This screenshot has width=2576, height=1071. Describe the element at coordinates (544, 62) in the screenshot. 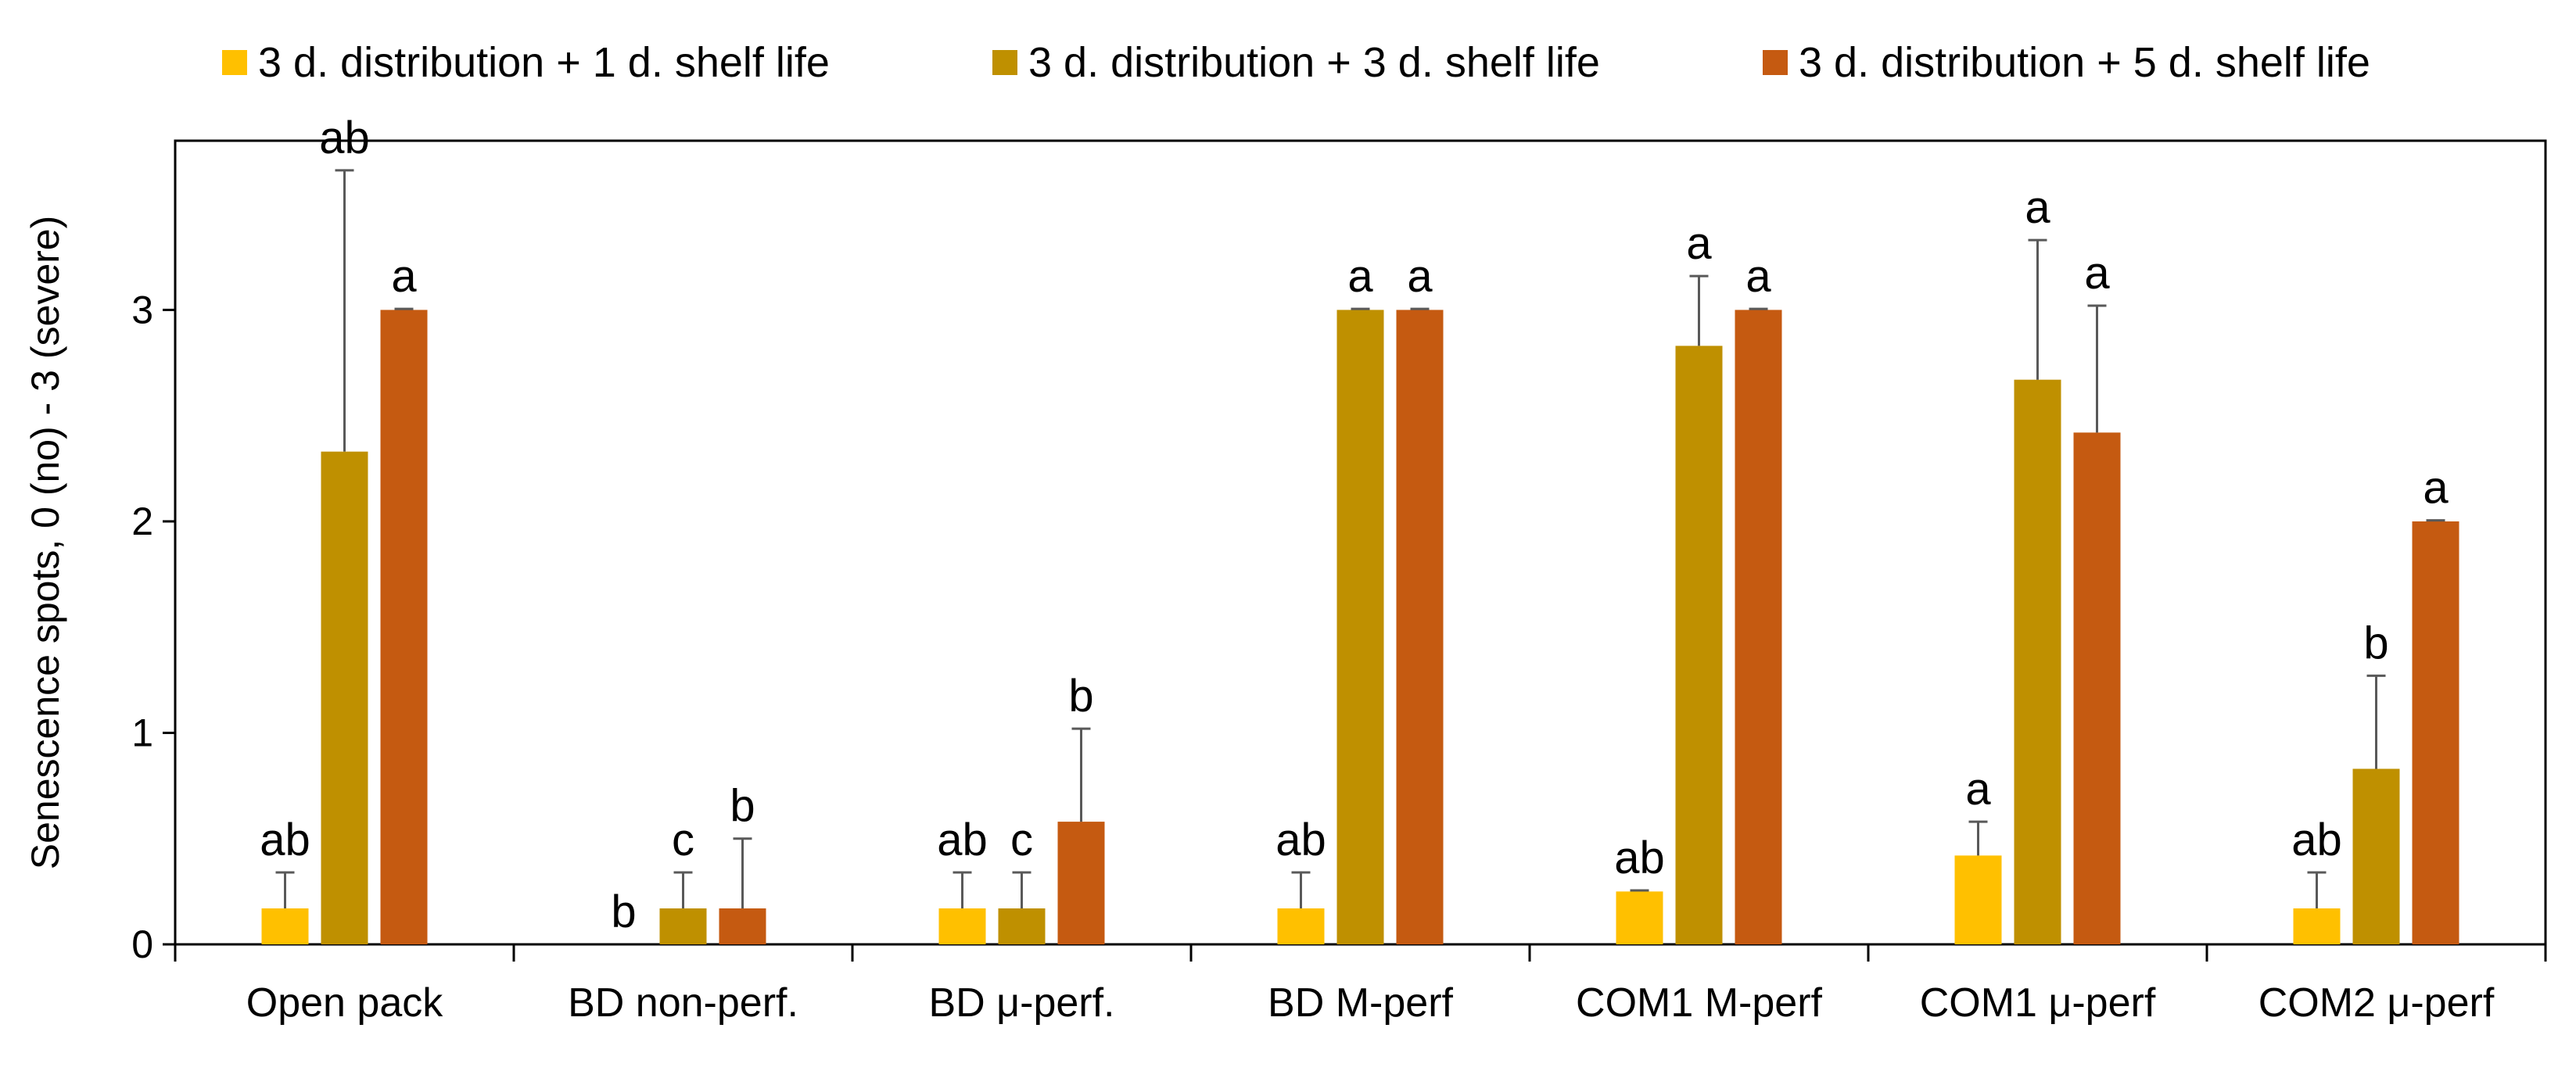

I see `legend-label: 3 d. distribution + 1 d. shelf life` at that location.